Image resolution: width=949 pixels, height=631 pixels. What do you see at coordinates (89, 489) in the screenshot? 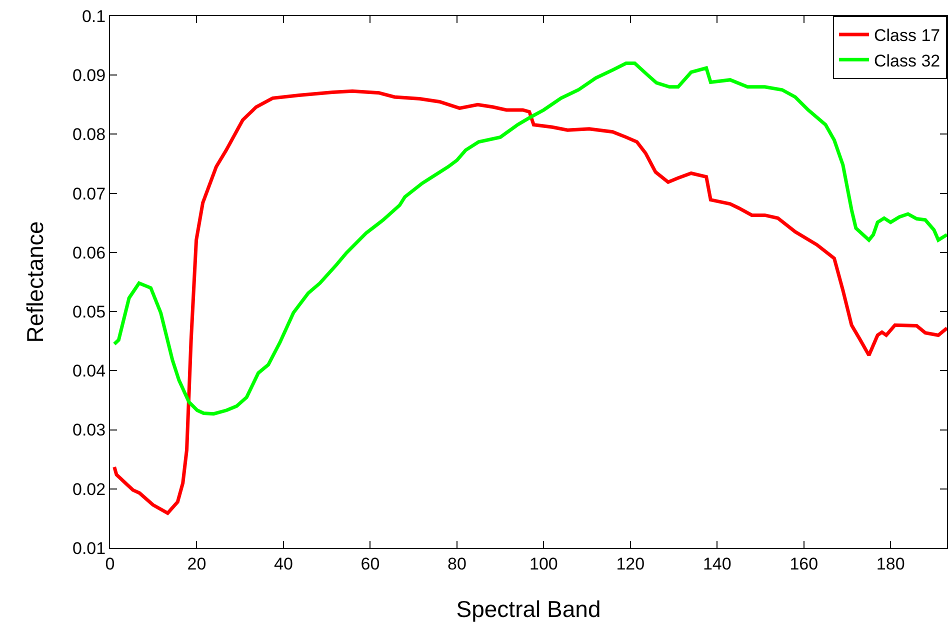
I see `y-tick-label: 0.02` at bounding box center [89, 489].